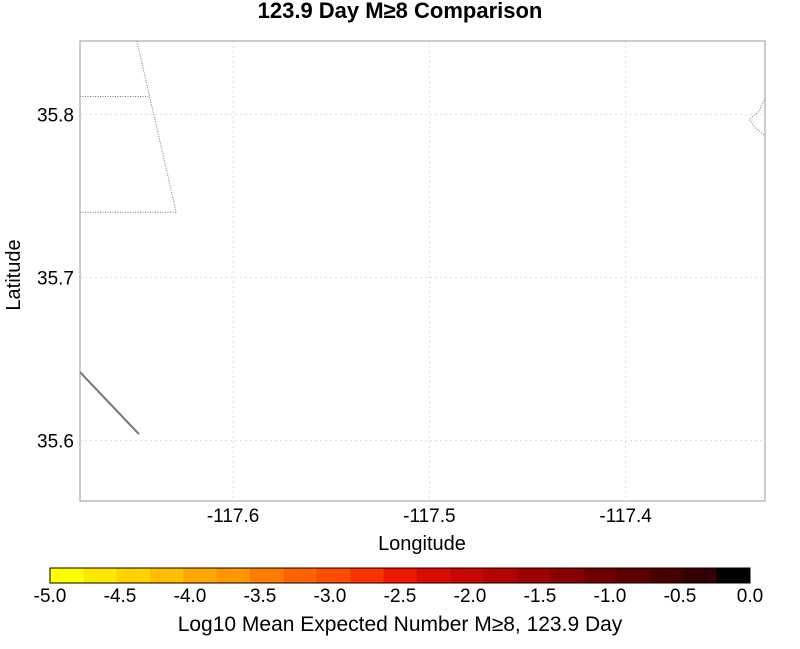 The image size is (800, 649). Describe the element at coordinates (750, 596) in the screenshot. I see `colorbar-tick-label: 0.0` at that location.